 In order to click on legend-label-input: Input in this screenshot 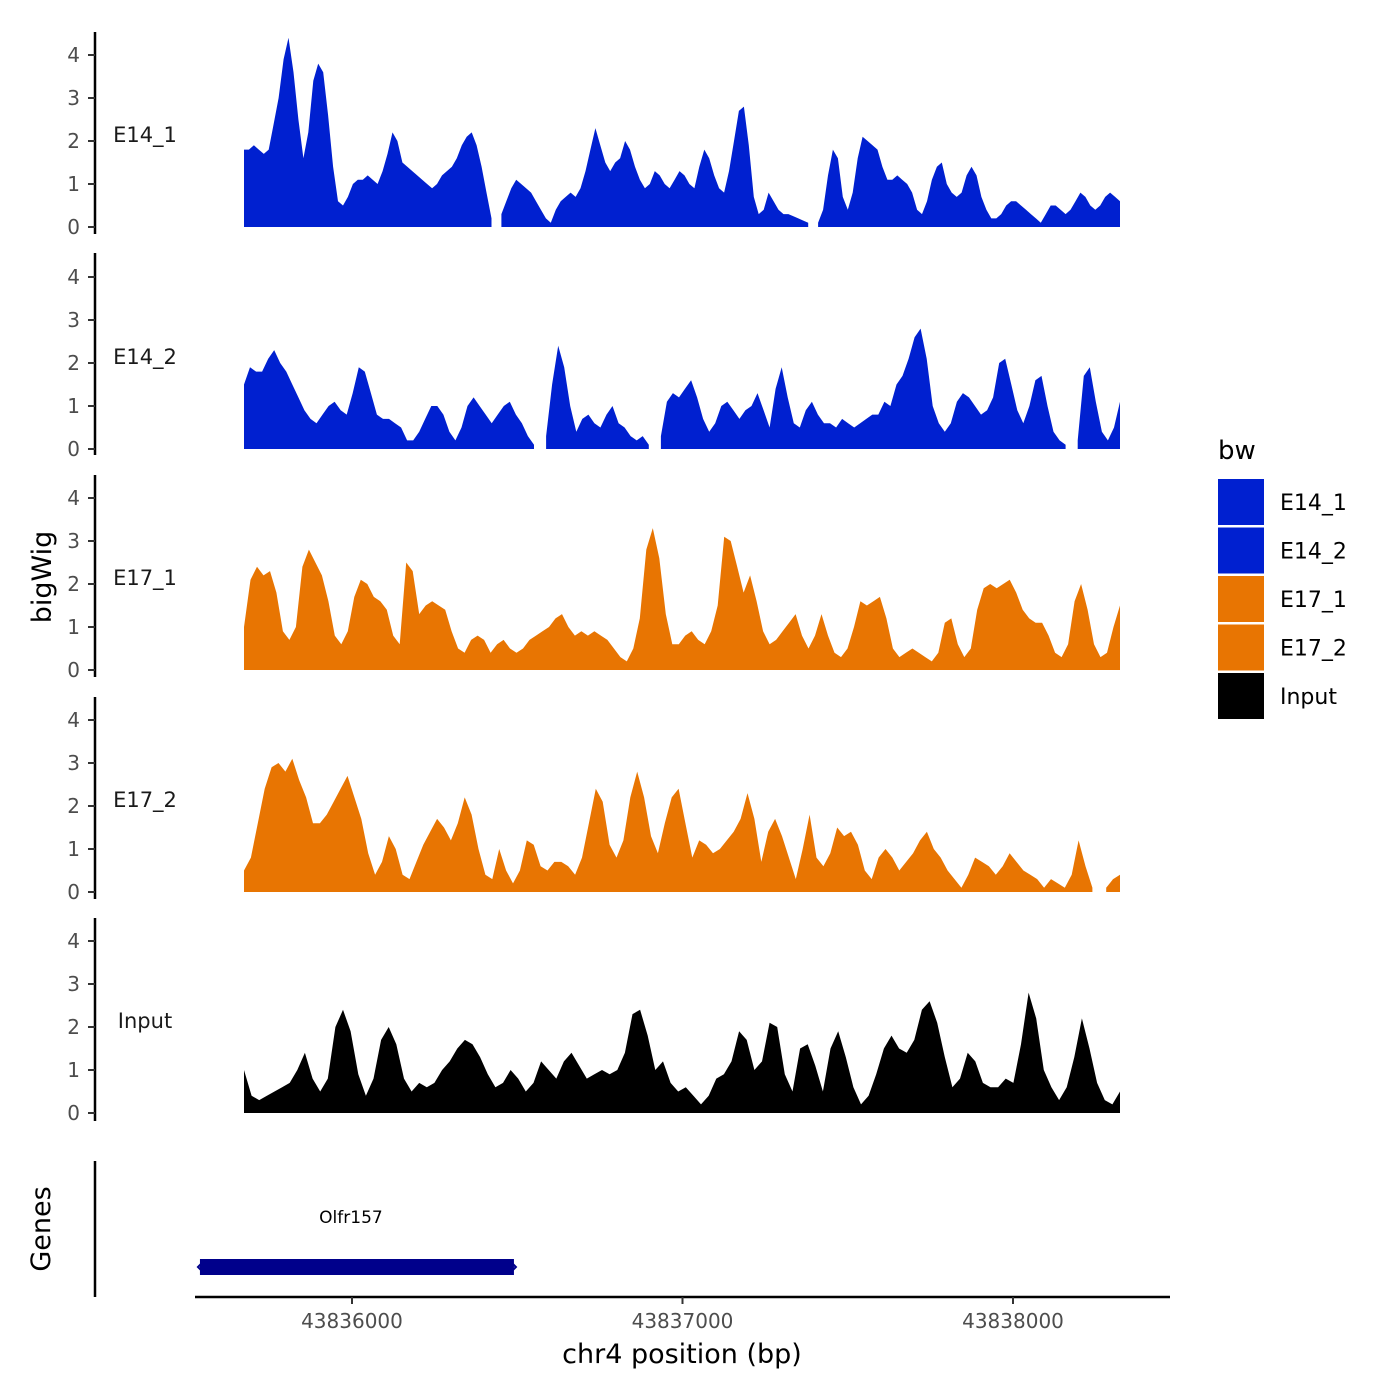, I will do `click(1308, 697)`.